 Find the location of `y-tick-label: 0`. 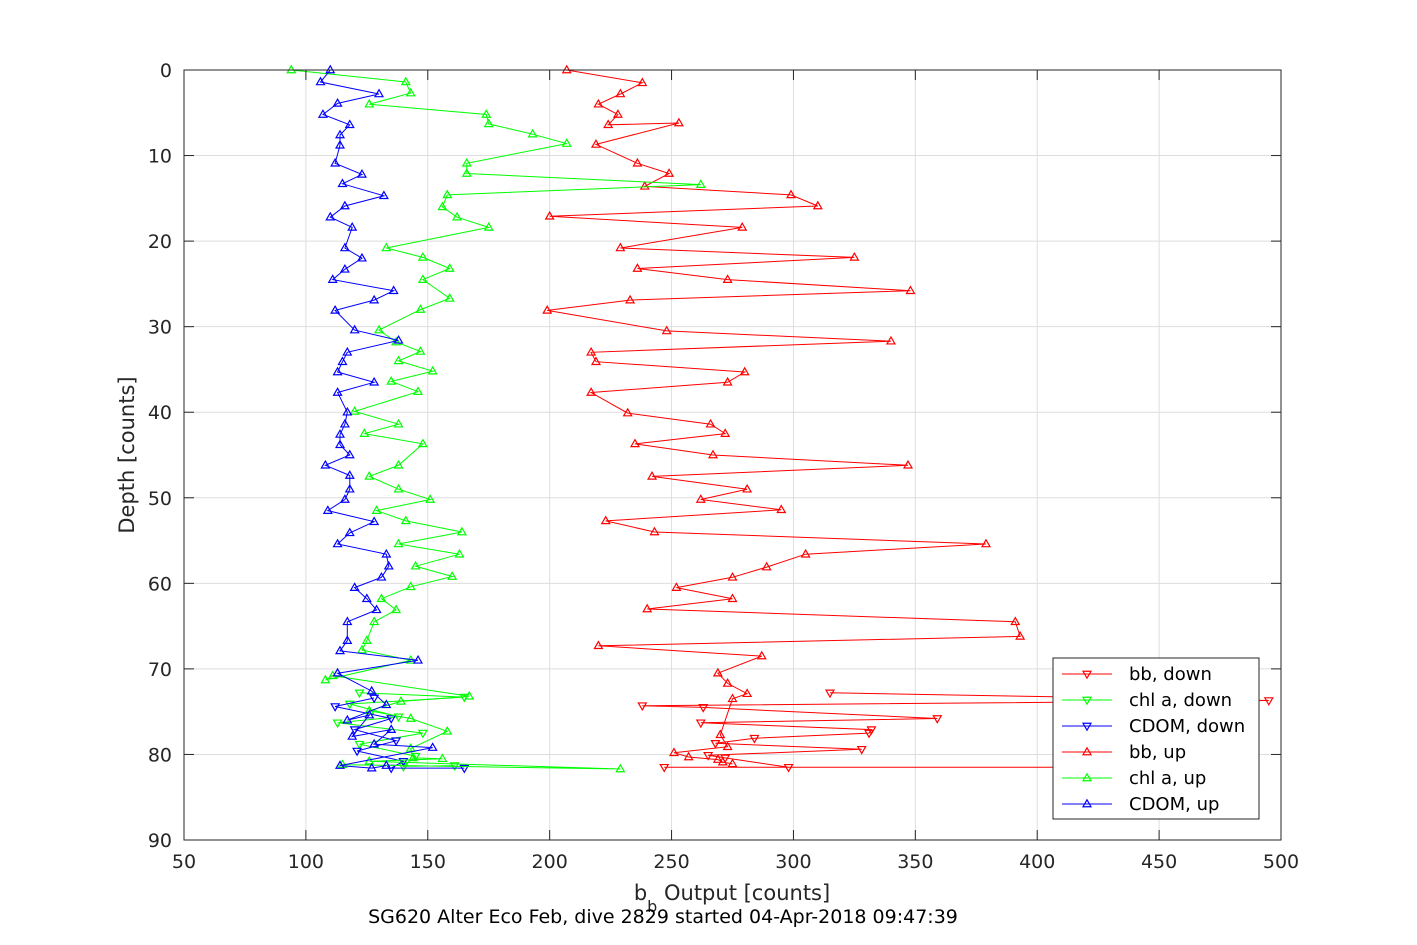

y-tick-label: 0 is located at coordinates (166, 71).